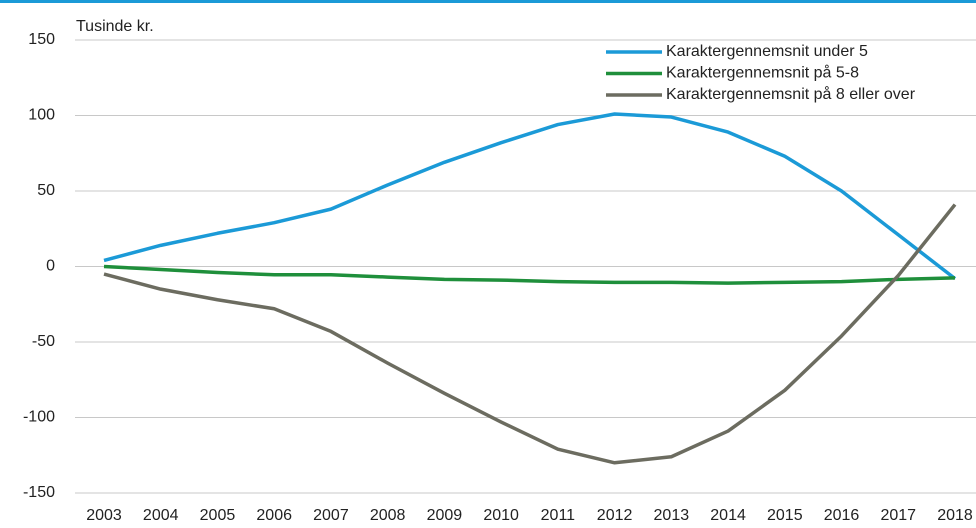 The width and height of the screenshot is (976, 528). What do you see at coordinates (501, 515) in the screenshot?
I see `x-tick-label: 2010` at bounding box center [501, 515].